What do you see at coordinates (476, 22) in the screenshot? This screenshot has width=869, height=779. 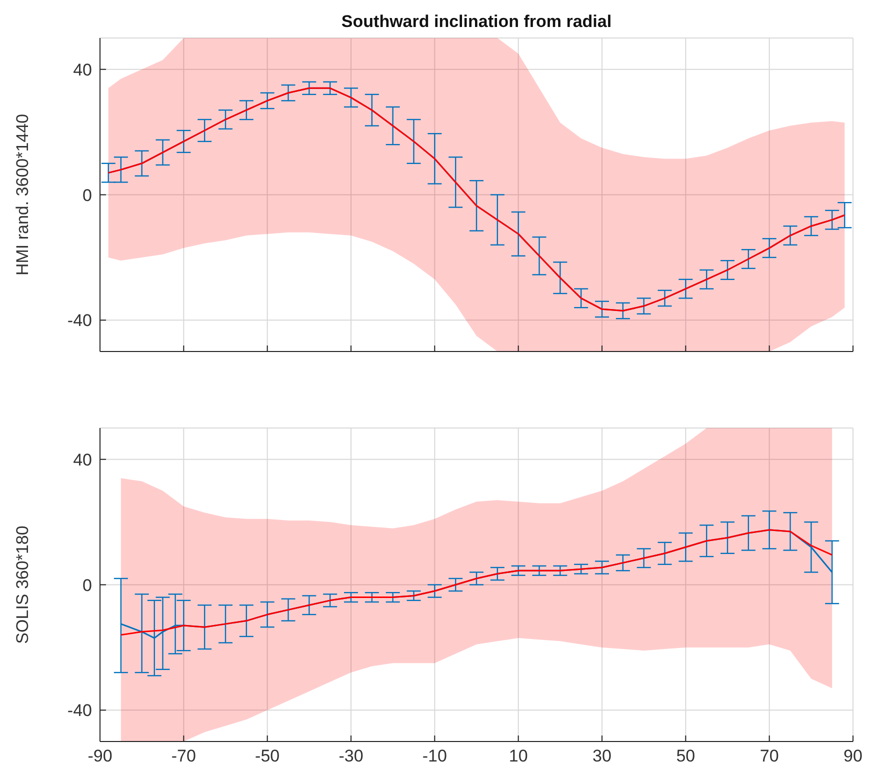 I see `chart-title: Southward inclination from radial` at bounding box center [476, 22].